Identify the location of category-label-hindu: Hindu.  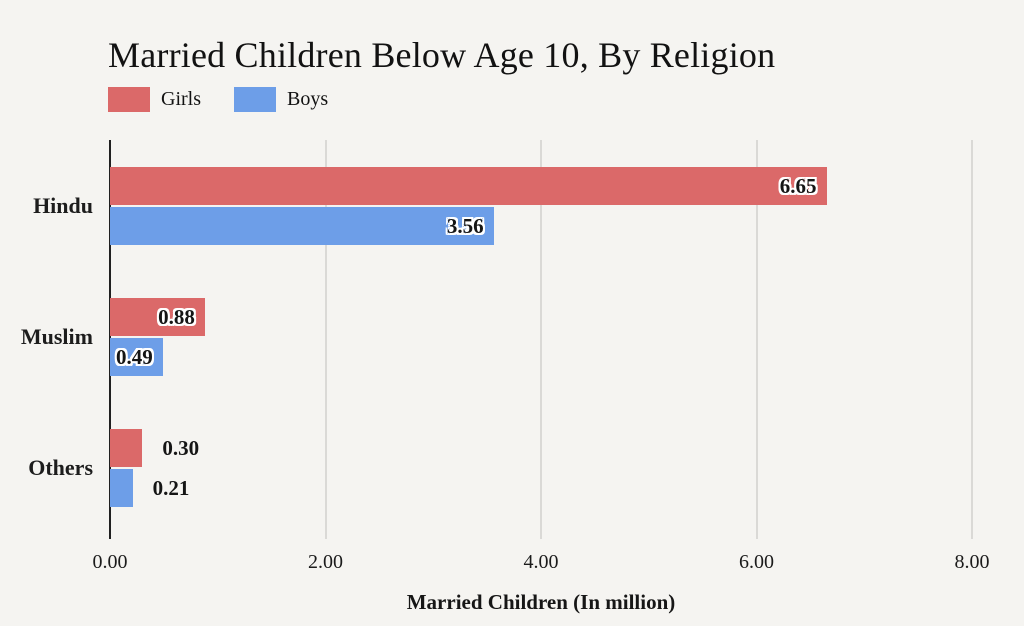
(63, 205).